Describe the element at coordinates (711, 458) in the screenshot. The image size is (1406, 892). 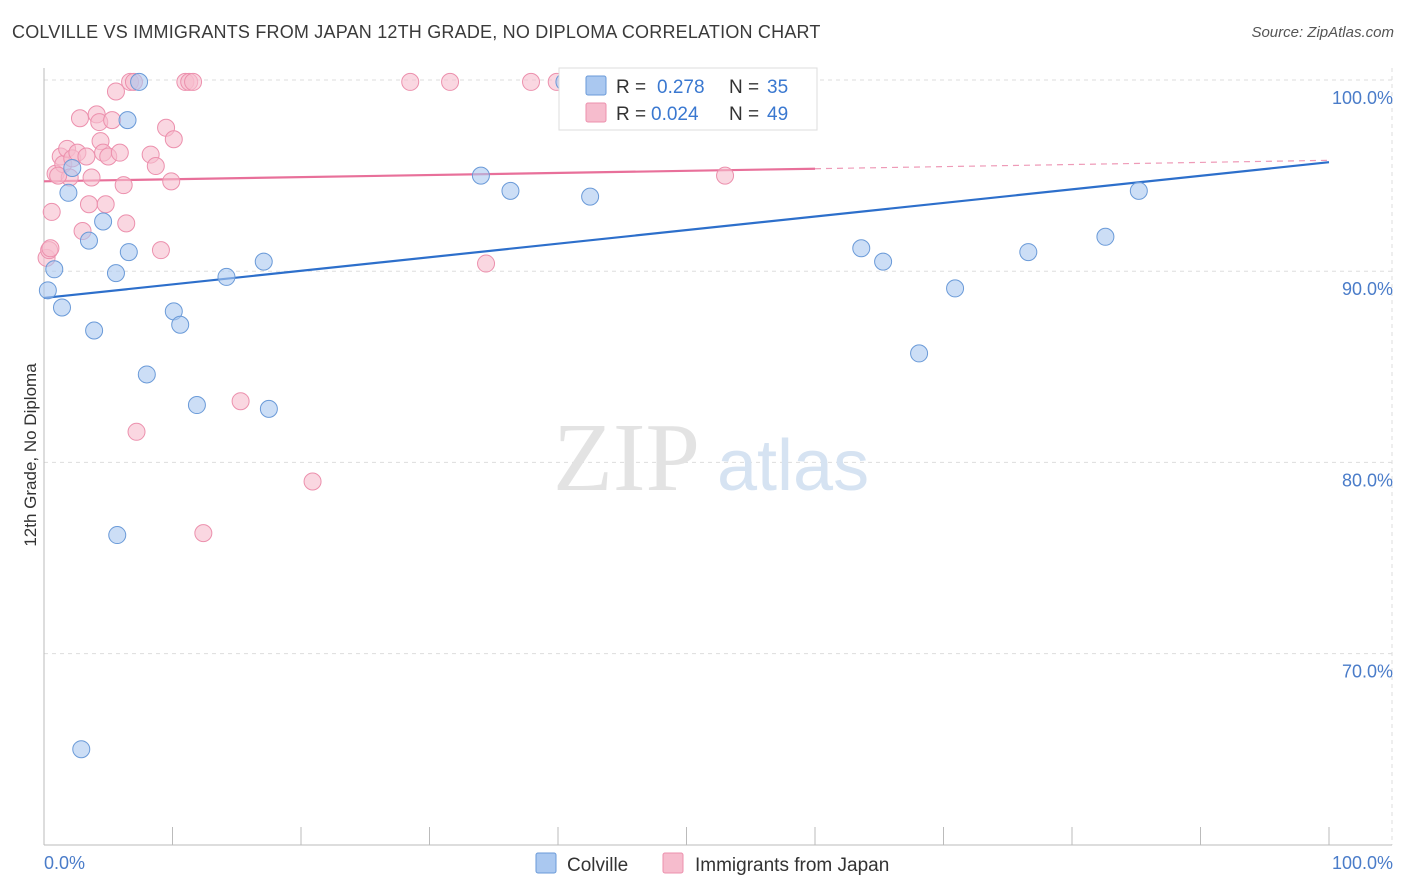
I see `watermark: ZIP atlas` at that location.